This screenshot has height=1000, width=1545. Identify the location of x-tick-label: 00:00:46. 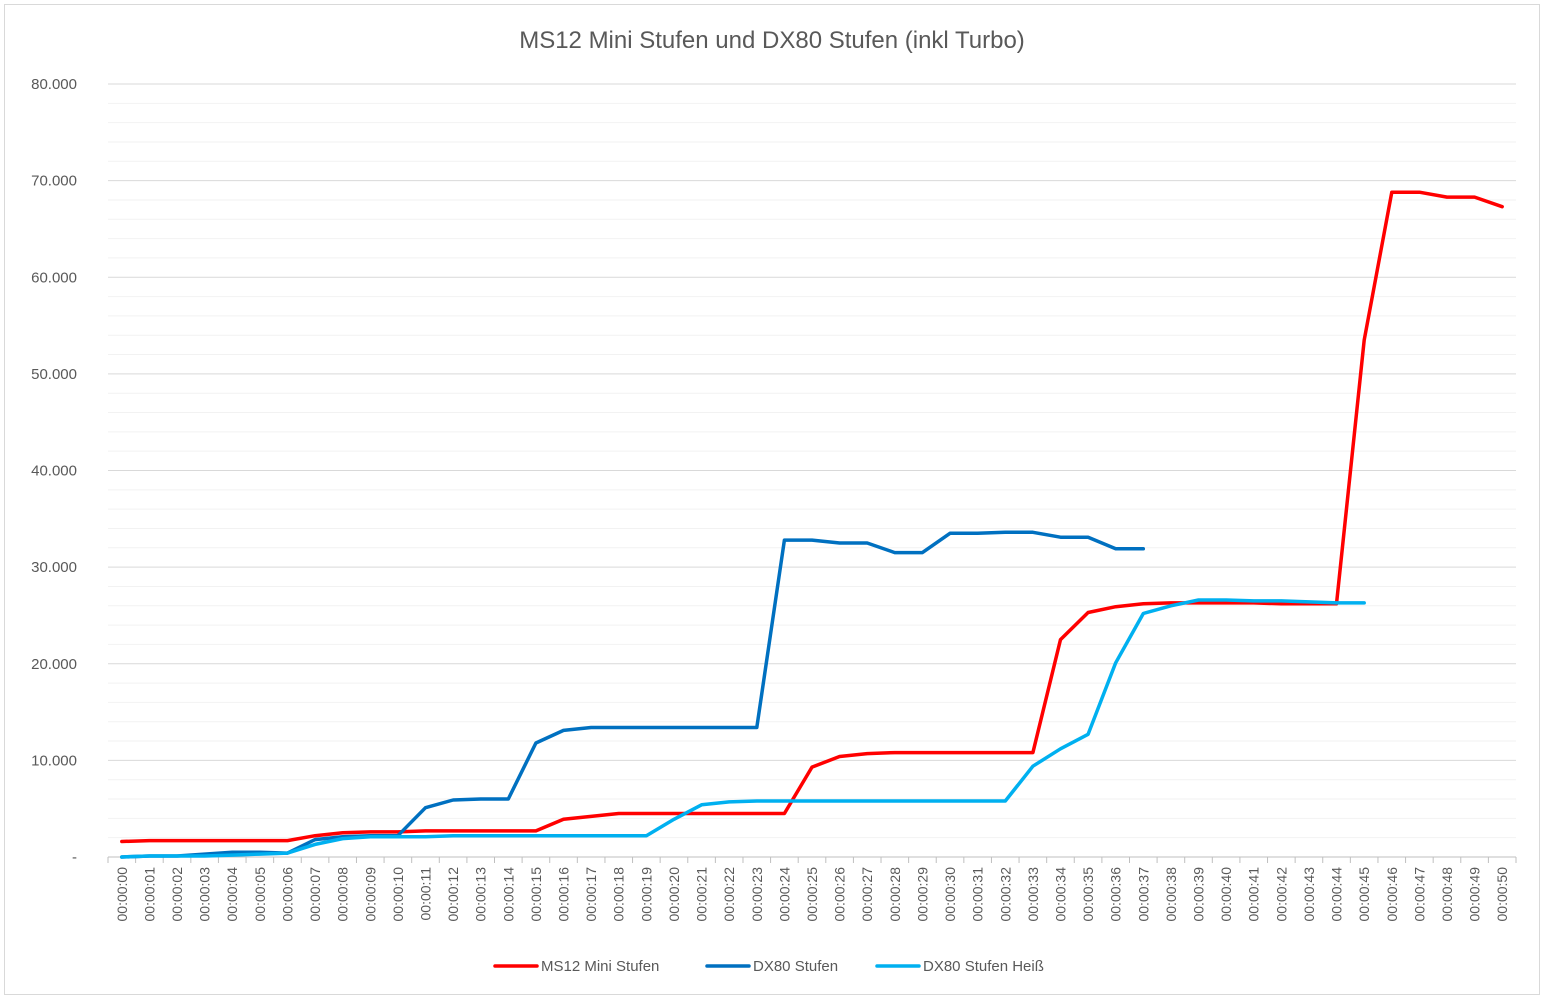
(1392, 894).